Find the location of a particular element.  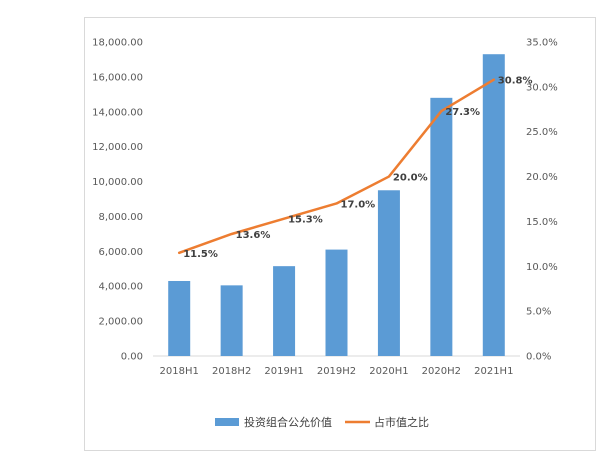

line-data-label: 11.5% is located at coordinates (200, 254).